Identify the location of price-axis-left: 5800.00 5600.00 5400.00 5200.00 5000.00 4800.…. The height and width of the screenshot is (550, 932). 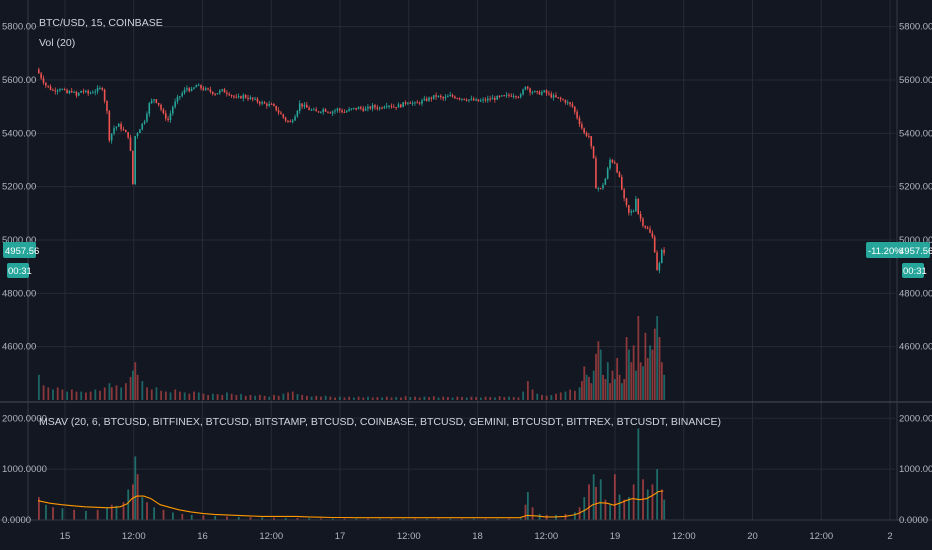
(19, 187).